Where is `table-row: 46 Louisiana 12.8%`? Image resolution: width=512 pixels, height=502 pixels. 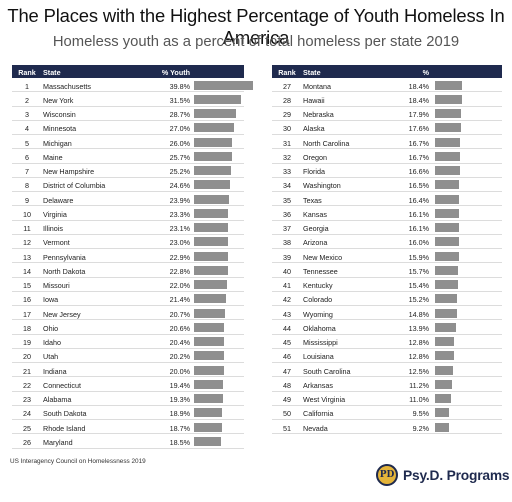 table-row: 46 Louisiana 12.8% is located at coordinates (387, 356).